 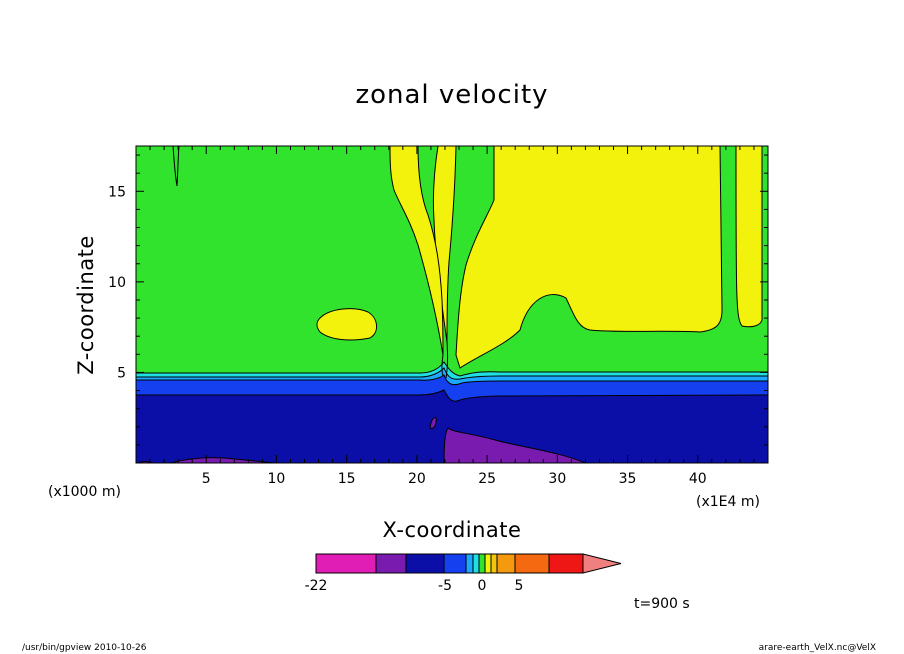 What do you see at coordinates (433, 423) in the screenshot?
I see `contour-region-purple-small` at bounding box center [433, 423].